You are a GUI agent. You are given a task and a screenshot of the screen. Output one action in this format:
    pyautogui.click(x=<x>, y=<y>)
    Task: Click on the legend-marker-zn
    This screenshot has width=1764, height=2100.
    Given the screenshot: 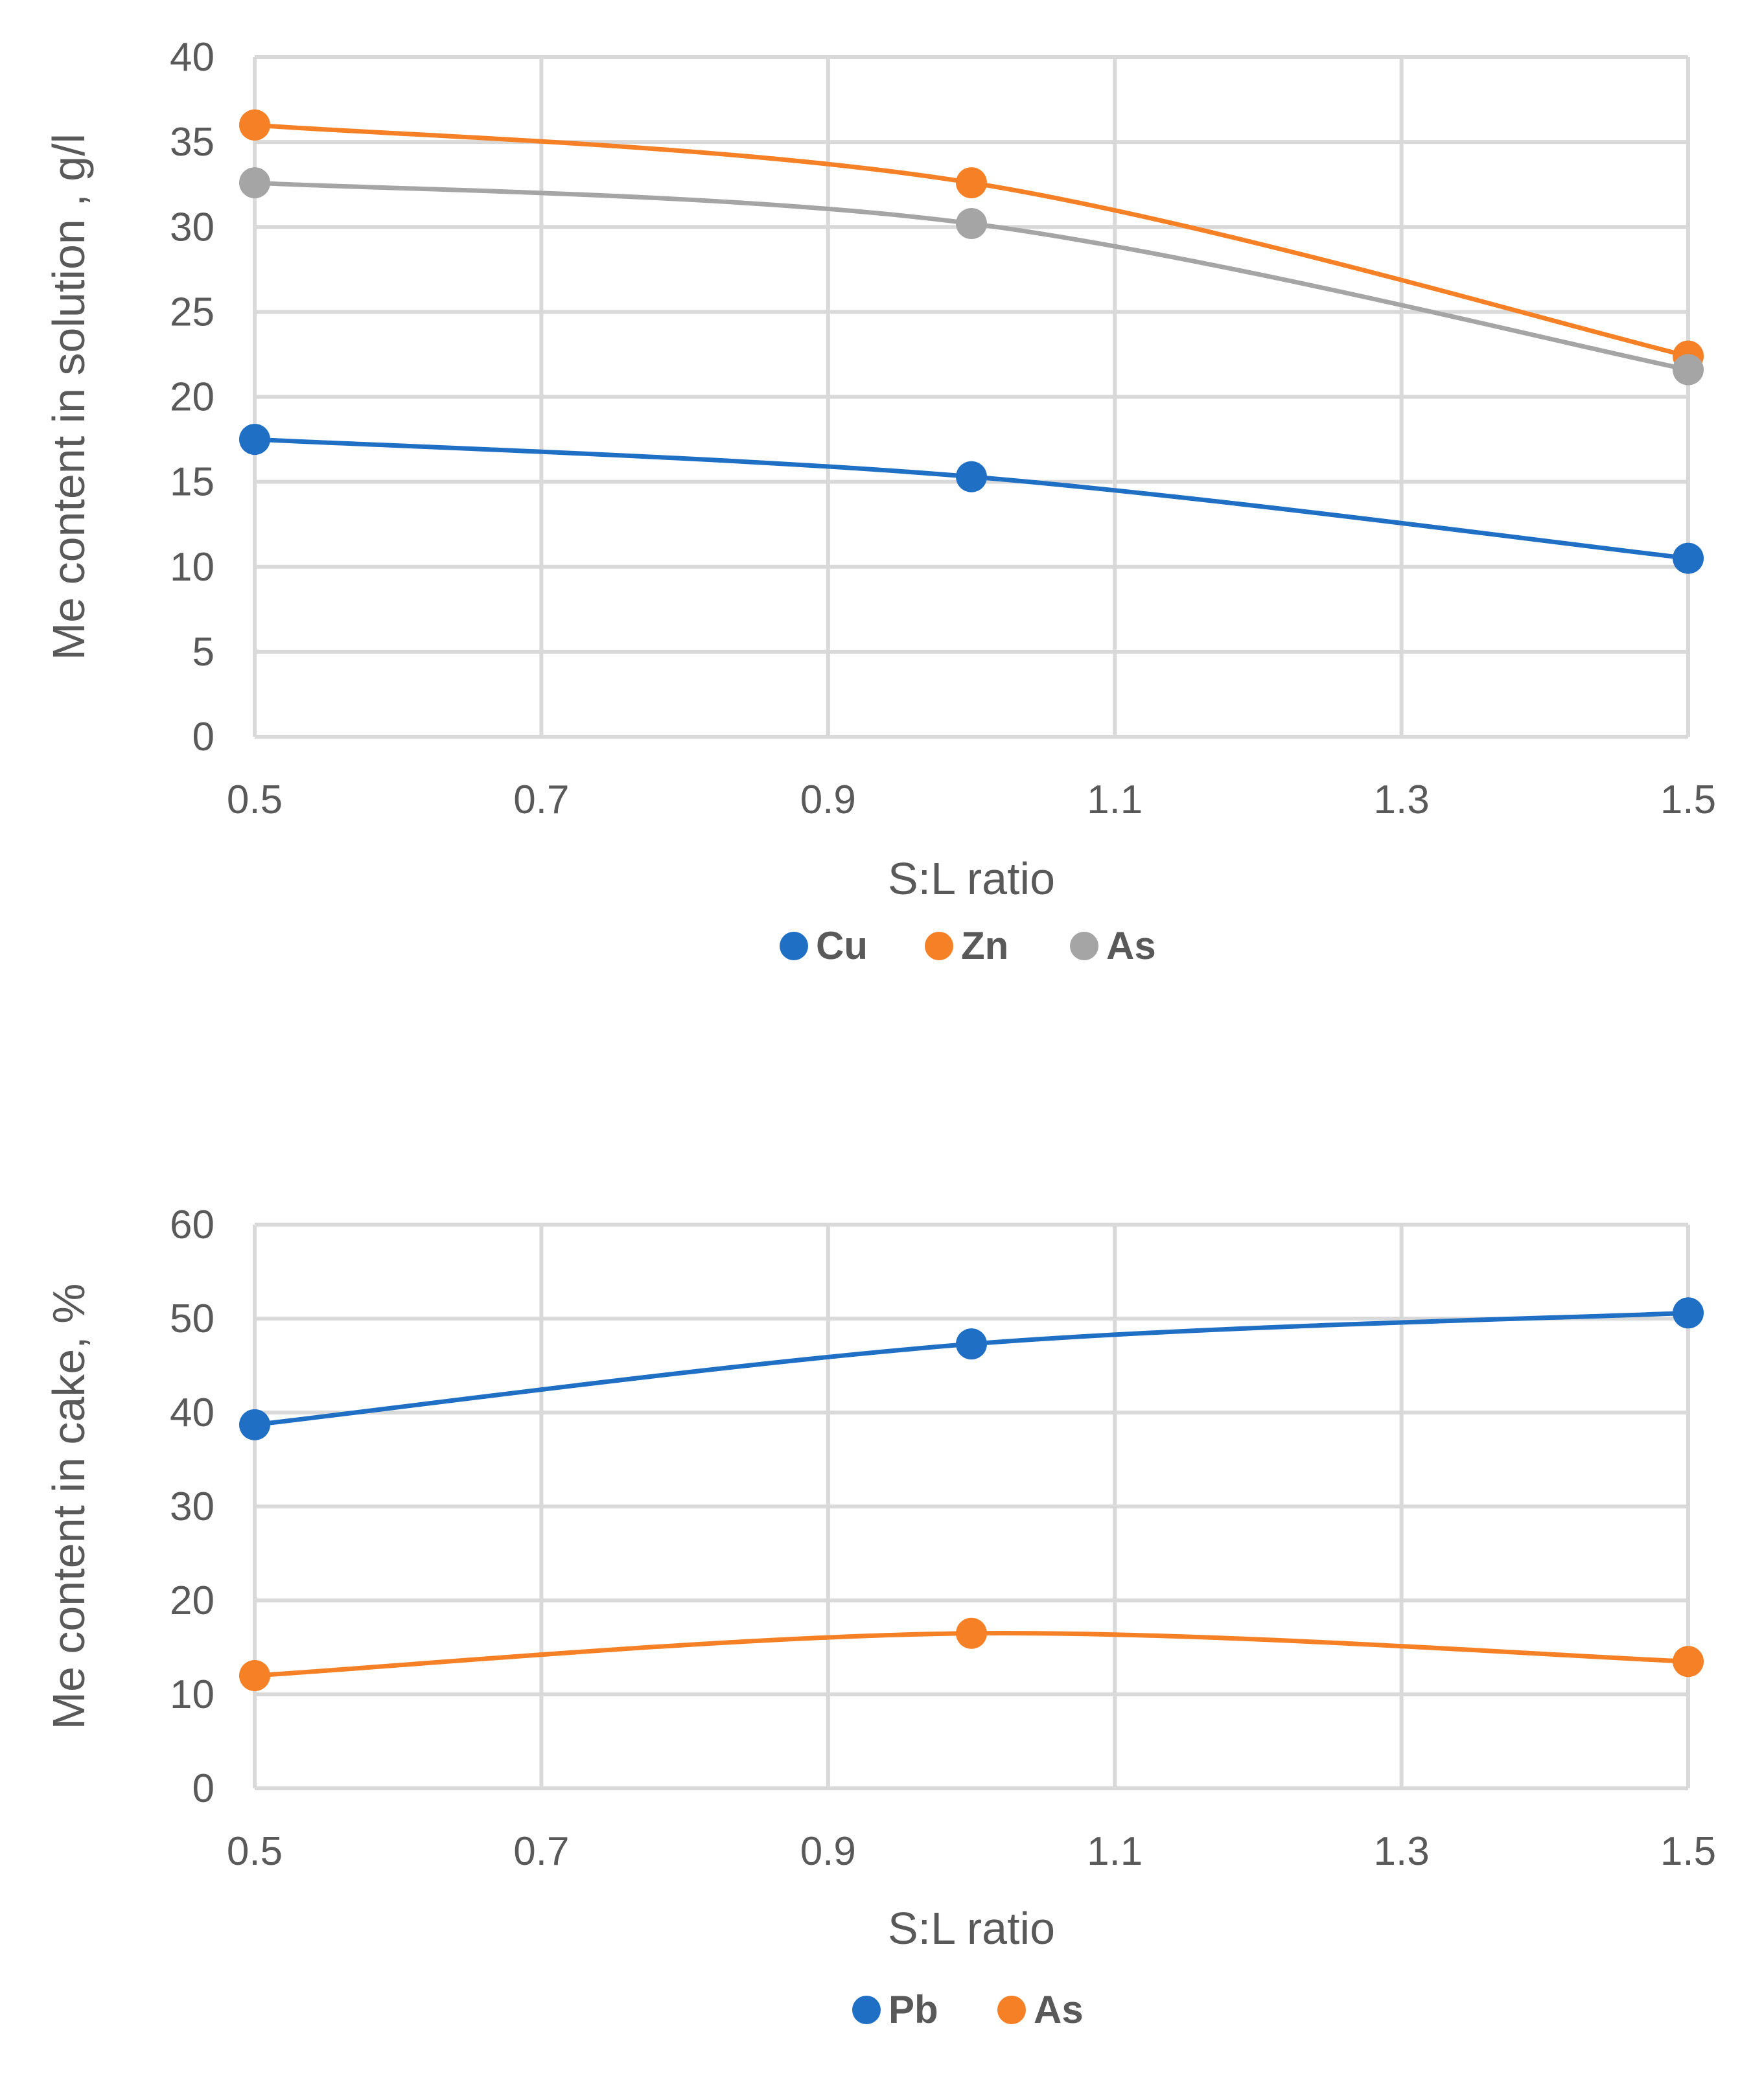 What is the action you would take?
    pyautogui.click(x=939, y=946)
    